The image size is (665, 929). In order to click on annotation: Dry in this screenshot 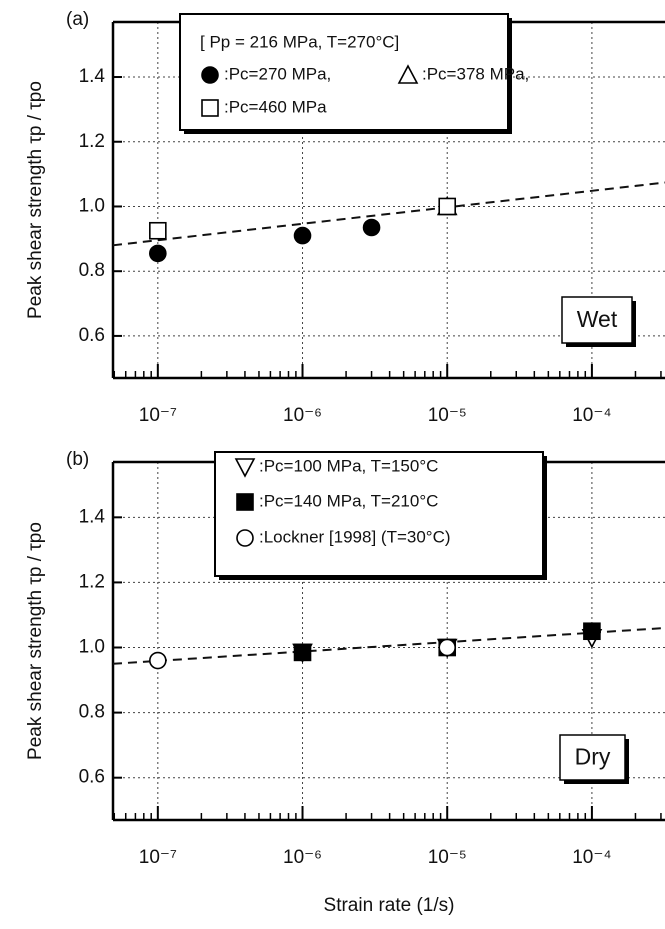, I will do `click(593, 757)`.